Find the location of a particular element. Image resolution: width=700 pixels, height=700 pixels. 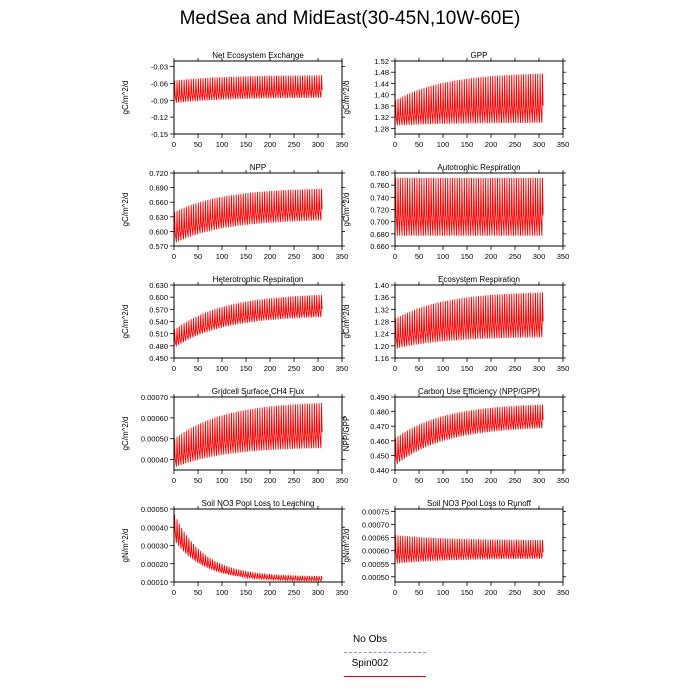

legend-label-no-obs: No Obs is located at coordinates (370, 639).